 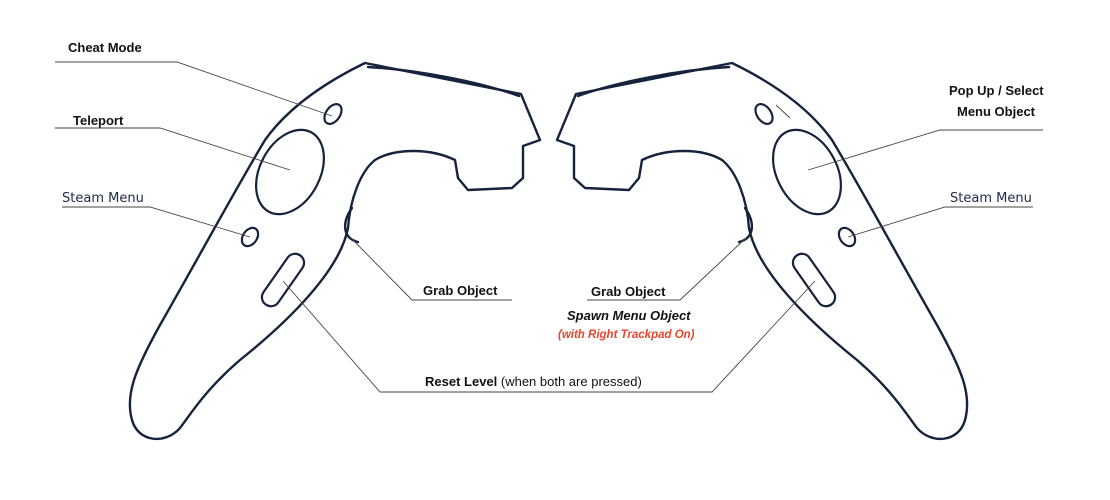 What do you see at coordinates (653, 81) in the screenshot?
I see `right-head-band` at bounding box center [653, 81].